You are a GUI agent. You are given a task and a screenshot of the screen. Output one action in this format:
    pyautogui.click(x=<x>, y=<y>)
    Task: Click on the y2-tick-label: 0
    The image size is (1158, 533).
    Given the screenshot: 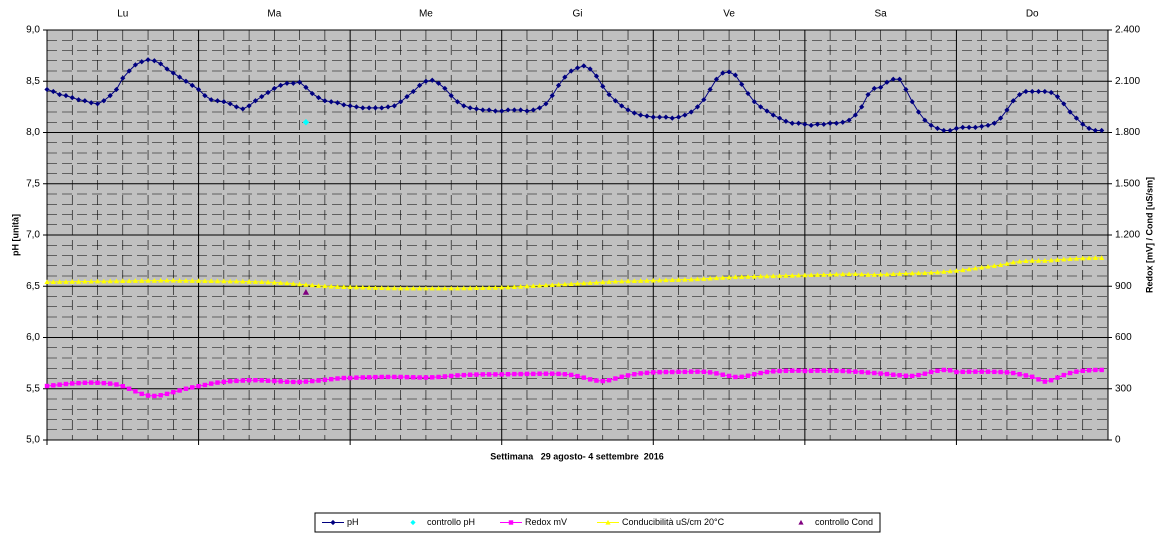 What is the action you would take?
    pyautogui.click(x=1118, y=440)
    